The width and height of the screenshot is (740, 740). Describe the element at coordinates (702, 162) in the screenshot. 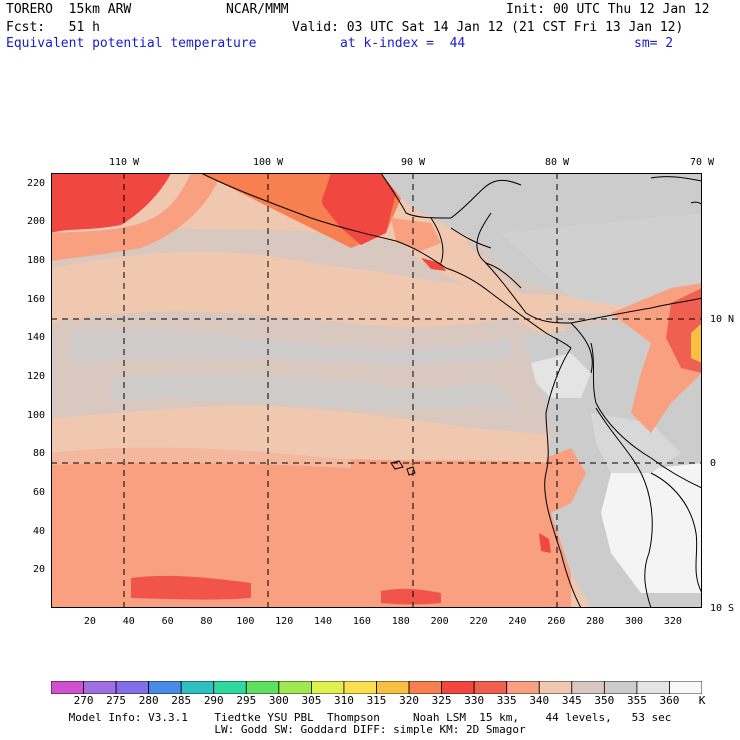

I see `longitude-label: 70 W` at that location.